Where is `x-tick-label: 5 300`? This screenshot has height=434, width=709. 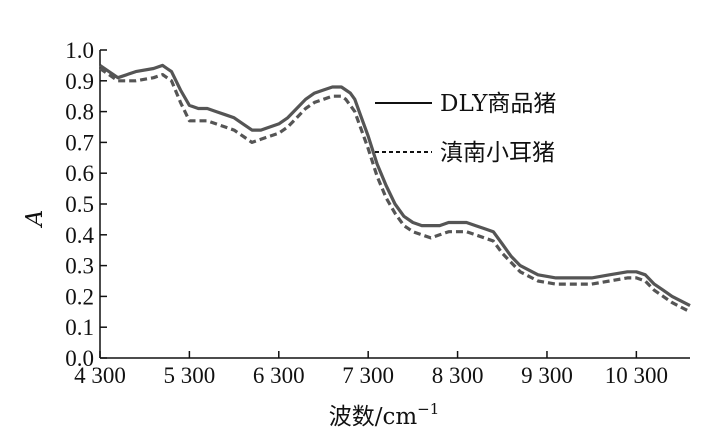
x-tick-label: 5 300 is located at coordinates (190, 375).